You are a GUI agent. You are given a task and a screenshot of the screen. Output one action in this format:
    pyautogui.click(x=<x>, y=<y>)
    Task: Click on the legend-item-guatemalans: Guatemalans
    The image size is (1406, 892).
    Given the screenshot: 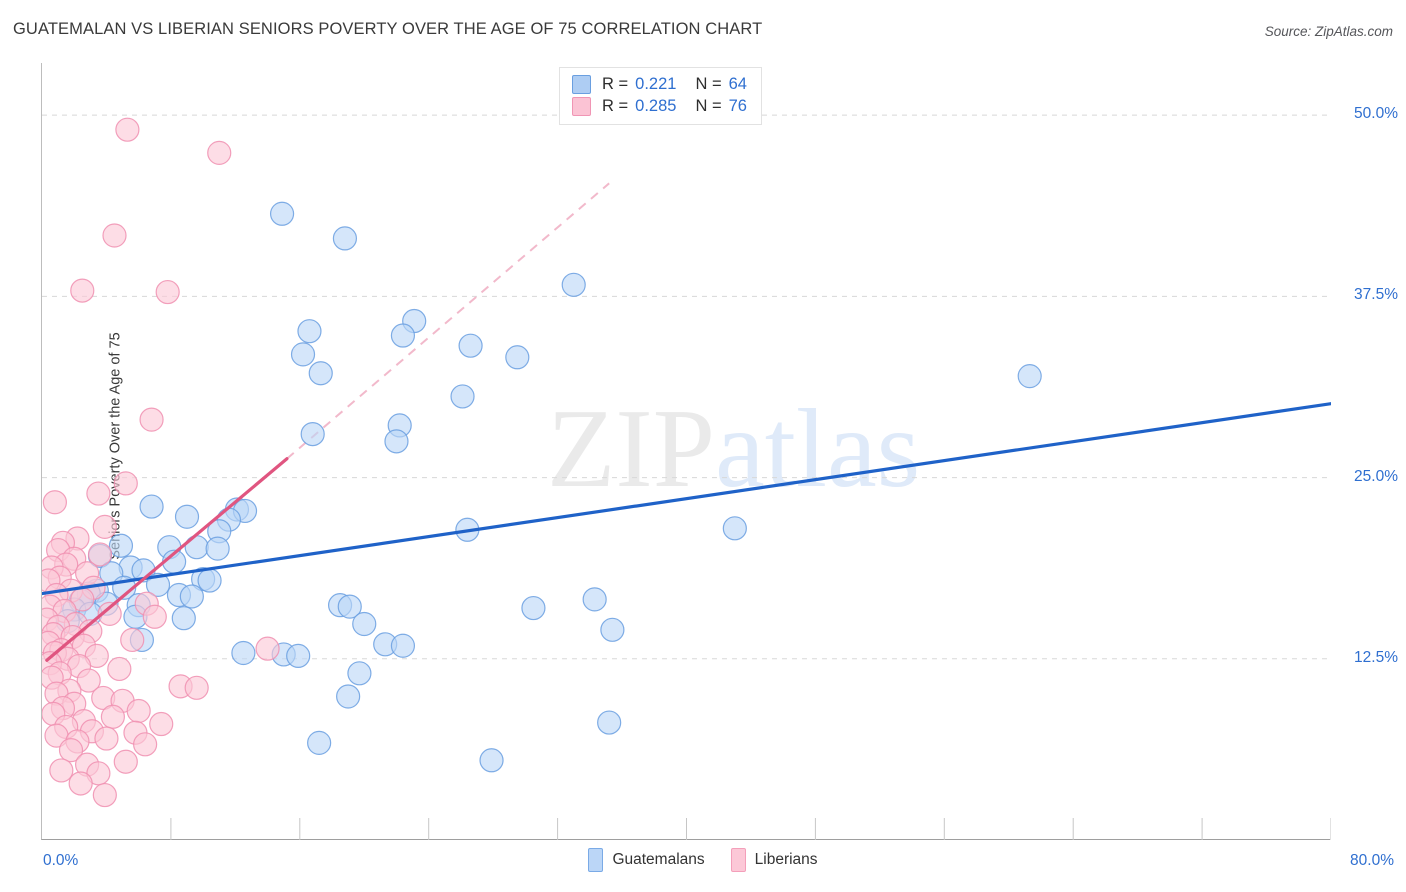 What is the action you would take?
    pyautogui.click(x=646, y=860)
    